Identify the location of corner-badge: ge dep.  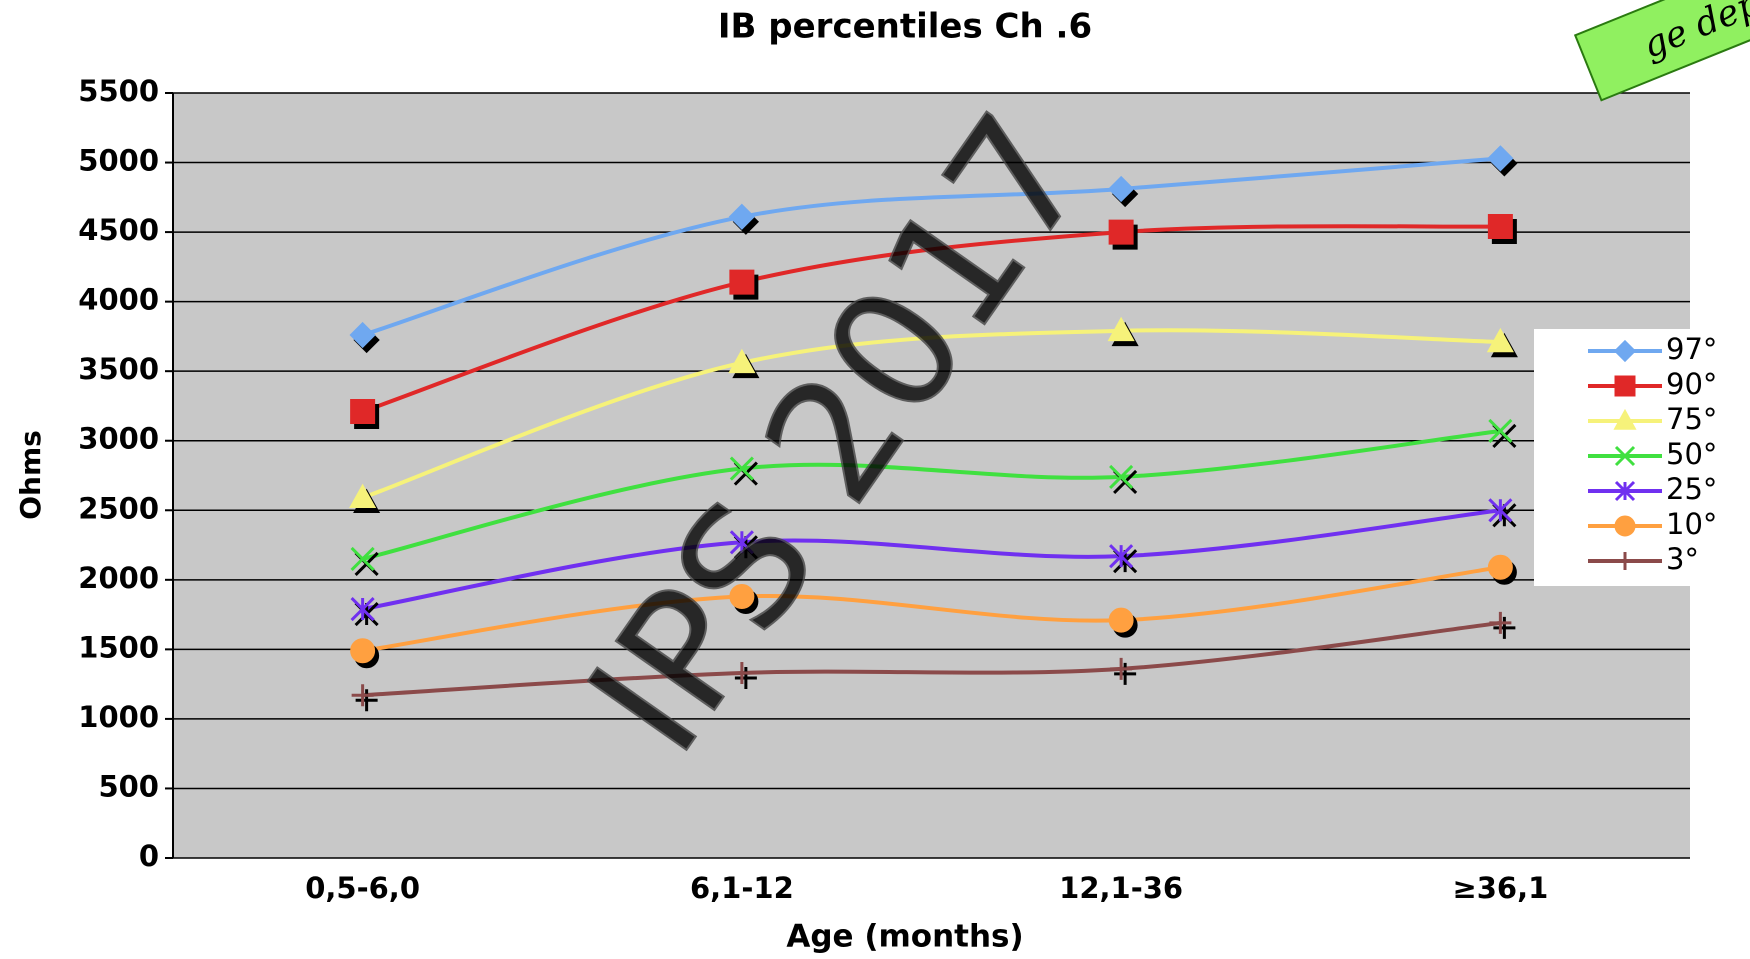
(1661, 51).